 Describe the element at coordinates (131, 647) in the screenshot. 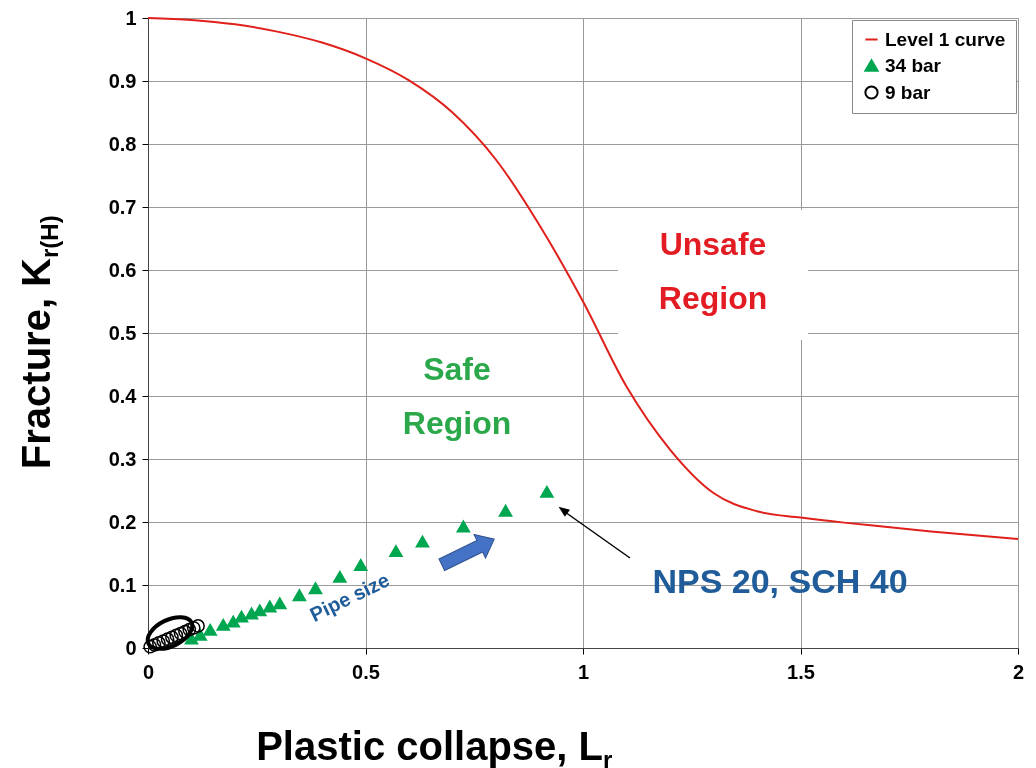

I see `y-tick-label: 0` at that location.